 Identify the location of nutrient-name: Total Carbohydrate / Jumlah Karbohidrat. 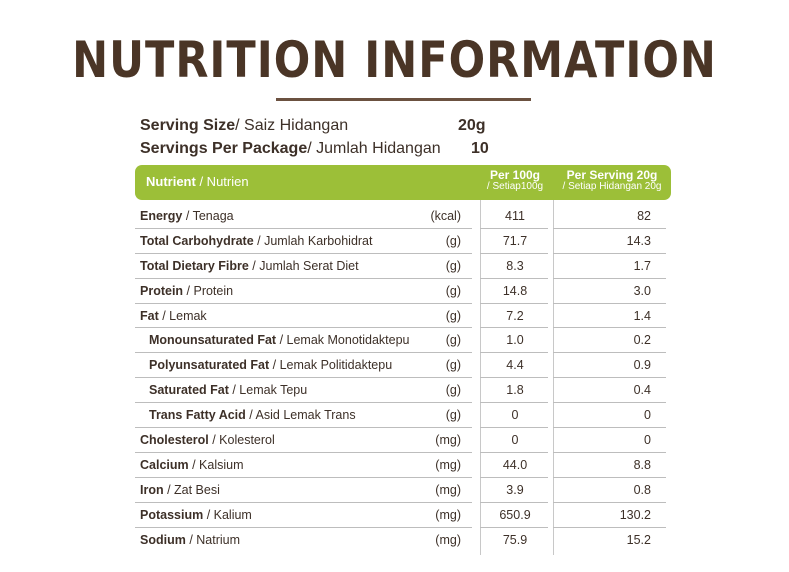
(256, 241).